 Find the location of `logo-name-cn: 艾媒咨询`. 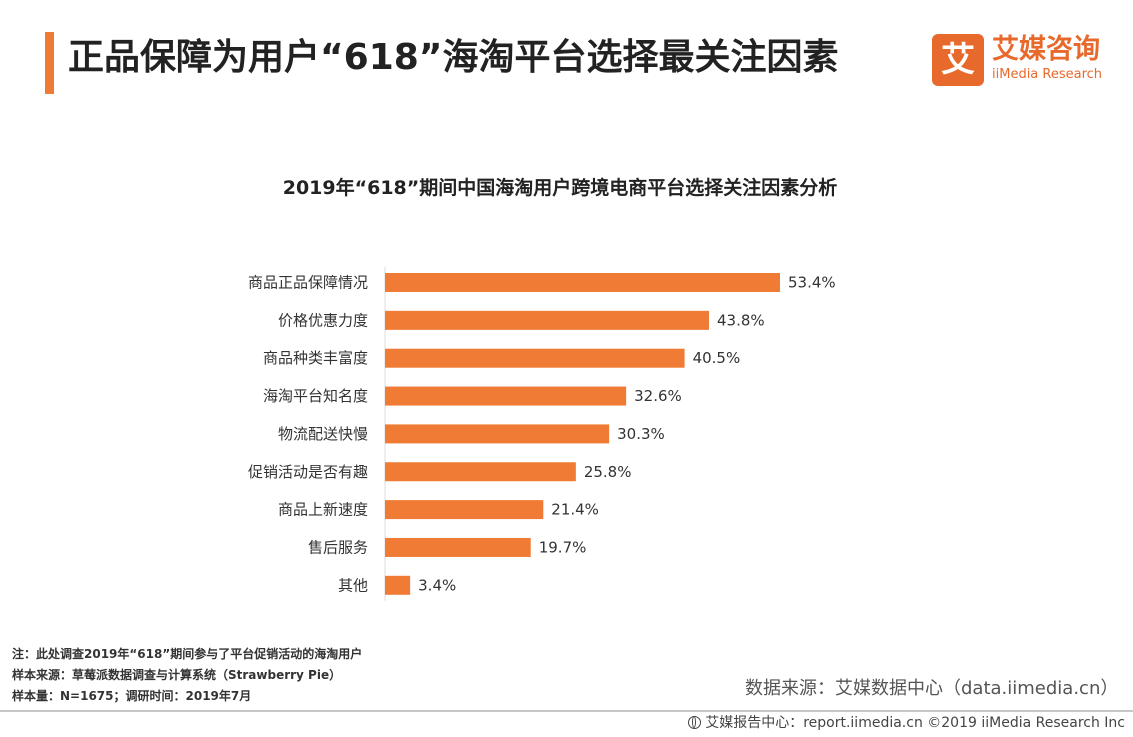

logo-name-cn: 艾媒咨询 is located at coordinates (1046, 49).